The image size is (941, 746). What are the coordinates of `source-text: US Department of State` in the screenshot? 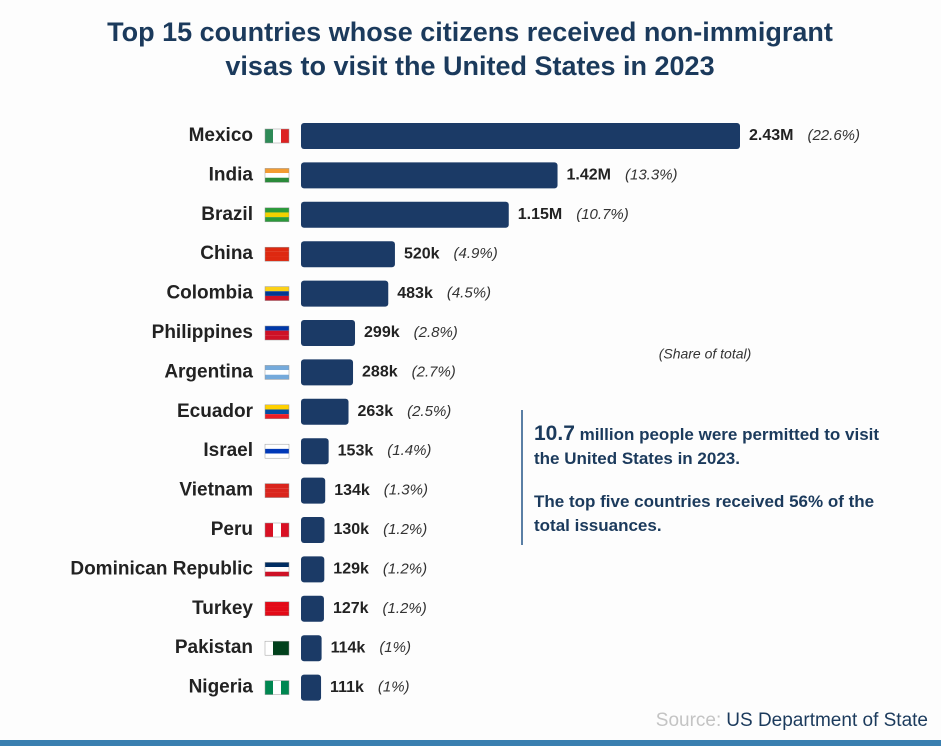 It's located at (827, 720).